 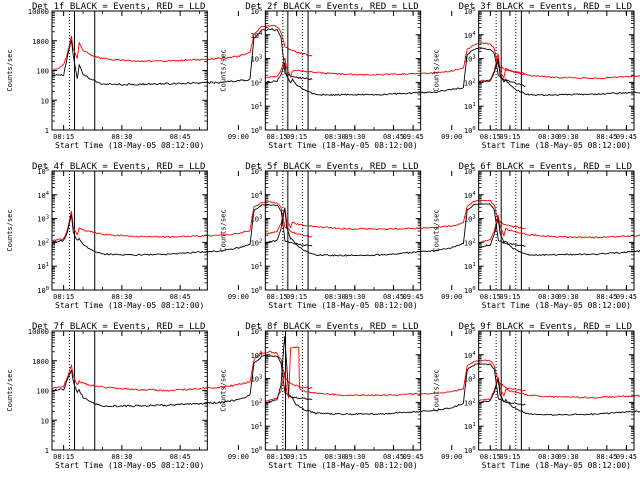 I want to click on panel-title: Det 6f BLACK = Events, RED = LLD, so click(x=545, y=167).